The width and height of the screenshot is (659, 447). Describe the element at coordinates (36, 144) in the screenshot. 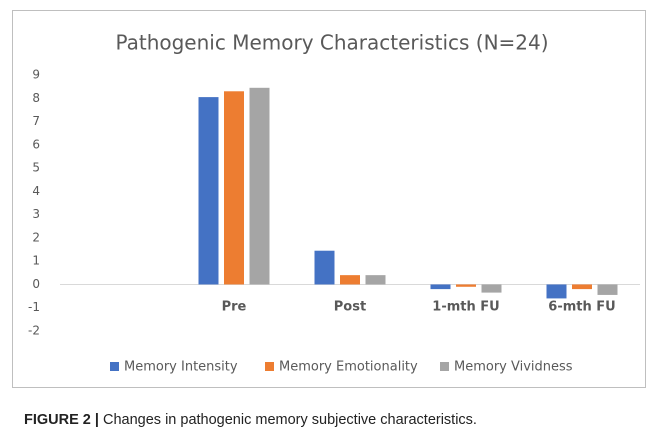

I see `y-tick-label: 6` at that location.